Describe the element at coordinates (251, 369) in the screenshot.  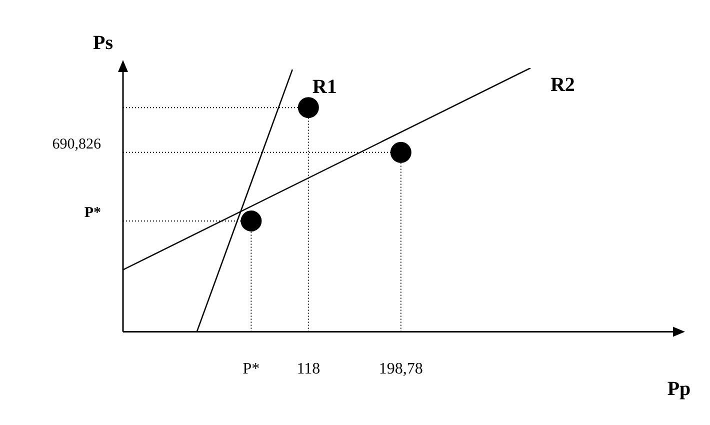
I see `x-tick-label: P*` at that location.